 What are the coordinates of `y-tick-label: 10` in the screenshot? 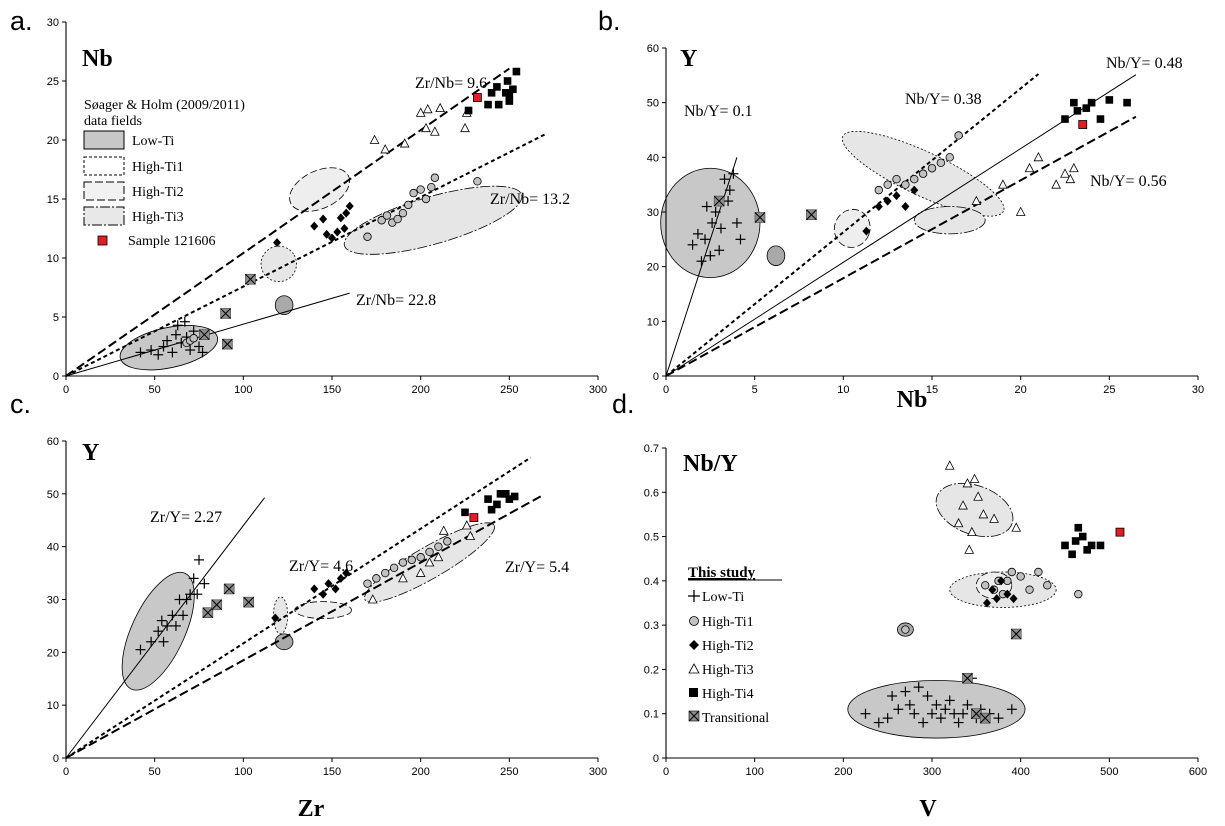 It's located at (53, 259).